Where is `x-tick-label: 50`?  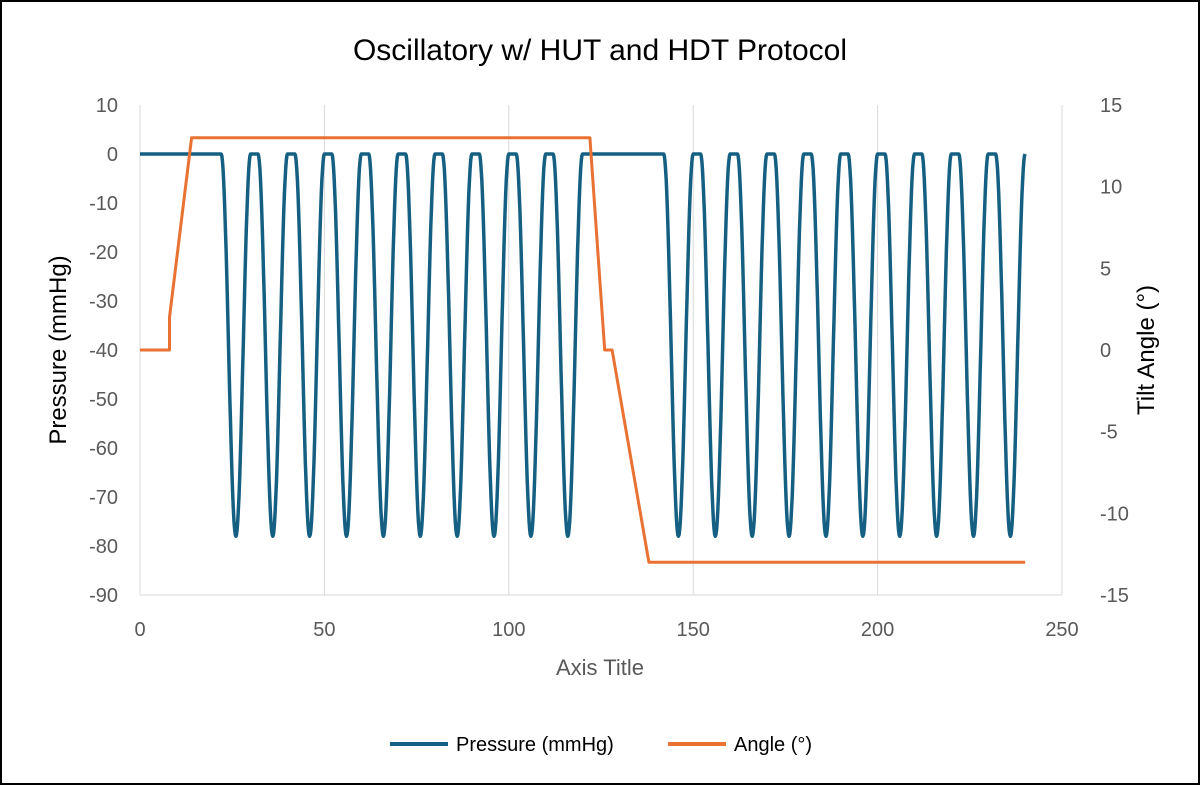 x-tick-label: 50 is located at coordinates (324, 630).